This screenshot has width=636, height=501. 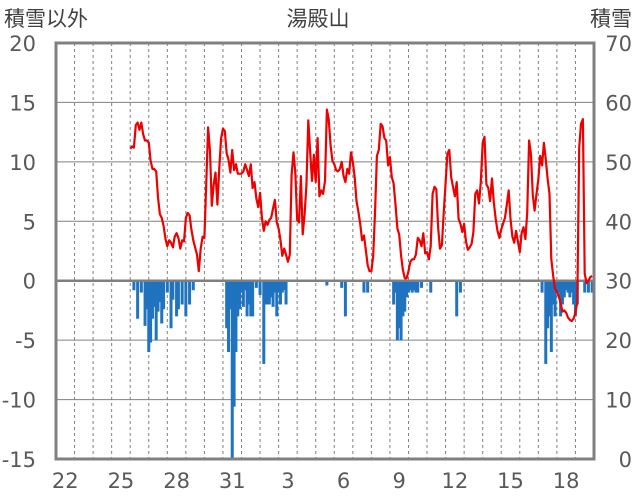 What do you see at coordinates (19, 460) in the screenshot?
I see `left-tick-label: -15` at bounding box center [19, 460].